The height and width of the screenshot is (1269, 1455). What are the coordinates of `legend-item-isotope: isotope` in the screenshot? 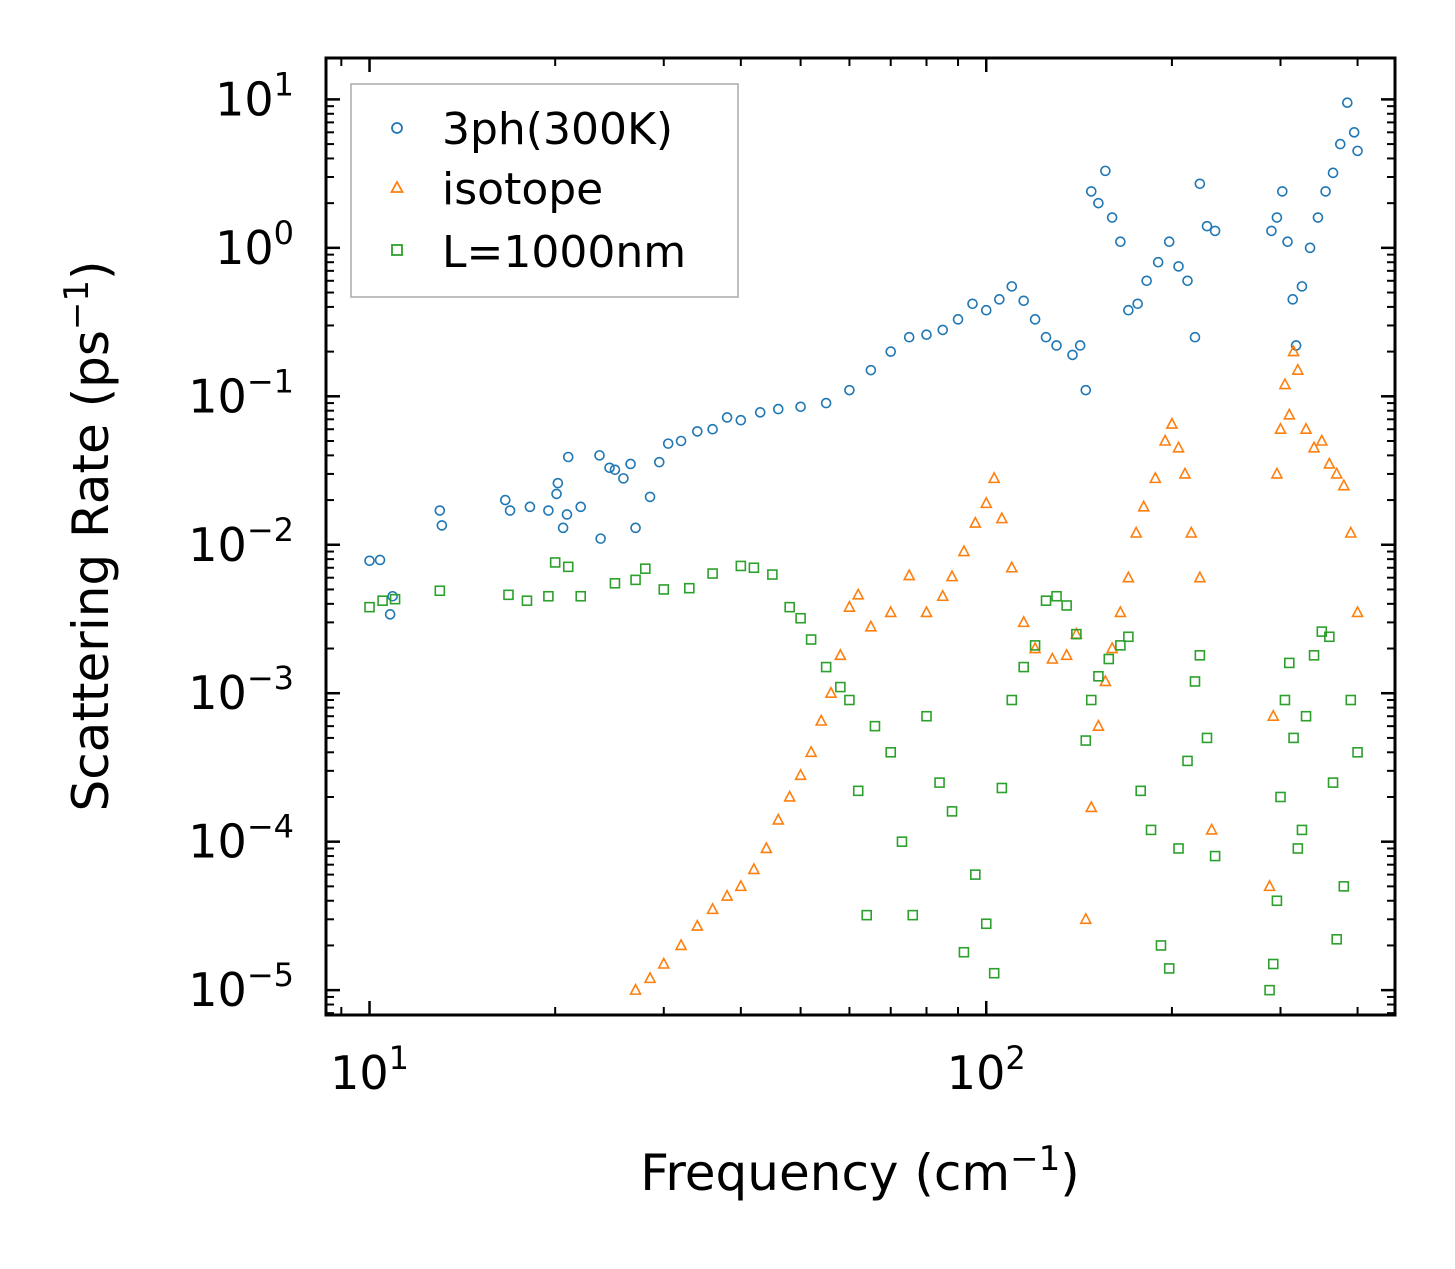 It's located at (496, 189).